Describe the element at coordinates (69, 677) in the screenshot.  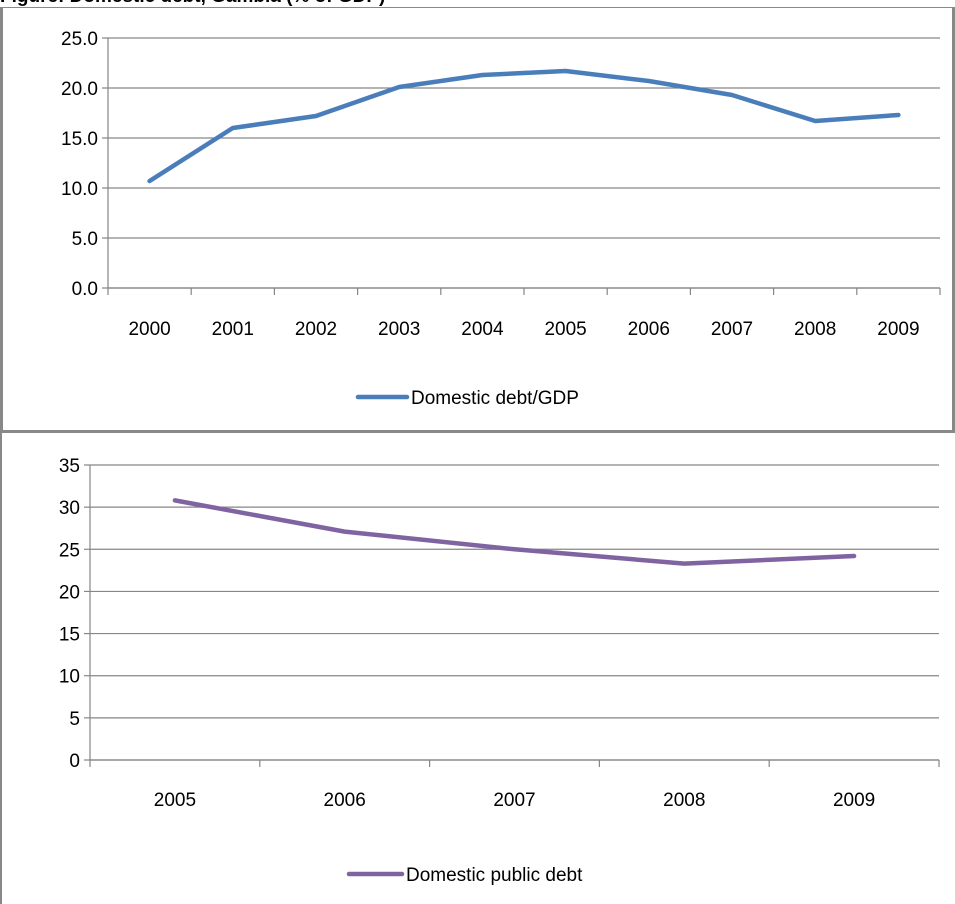
I see `y-tick-label: 10` at that location.